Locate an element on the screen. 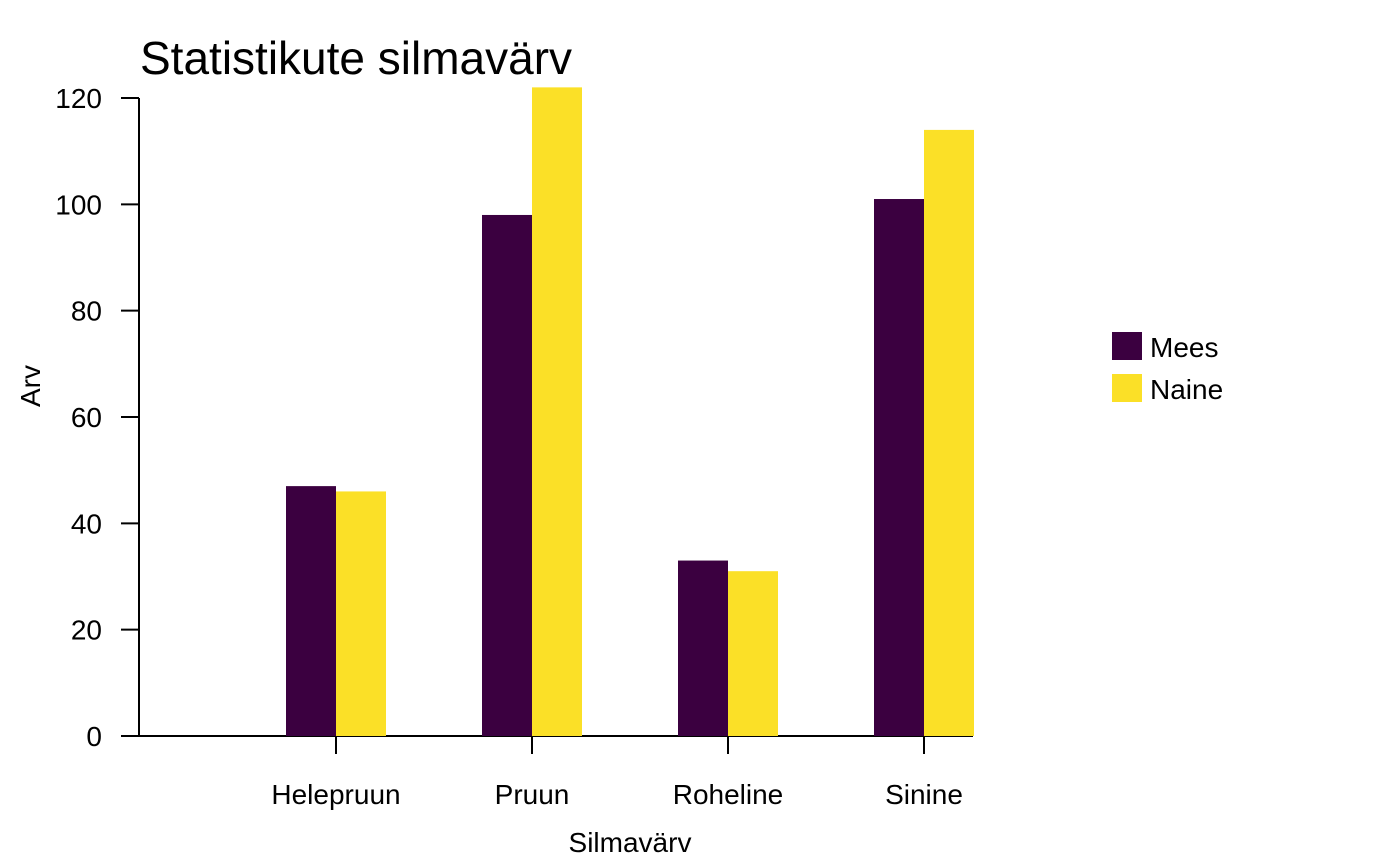 The height and width of the screenshot is (865, 1400). y-ticks: 0 20 40 60 80 100 120 is located at coordinates (97, 417).